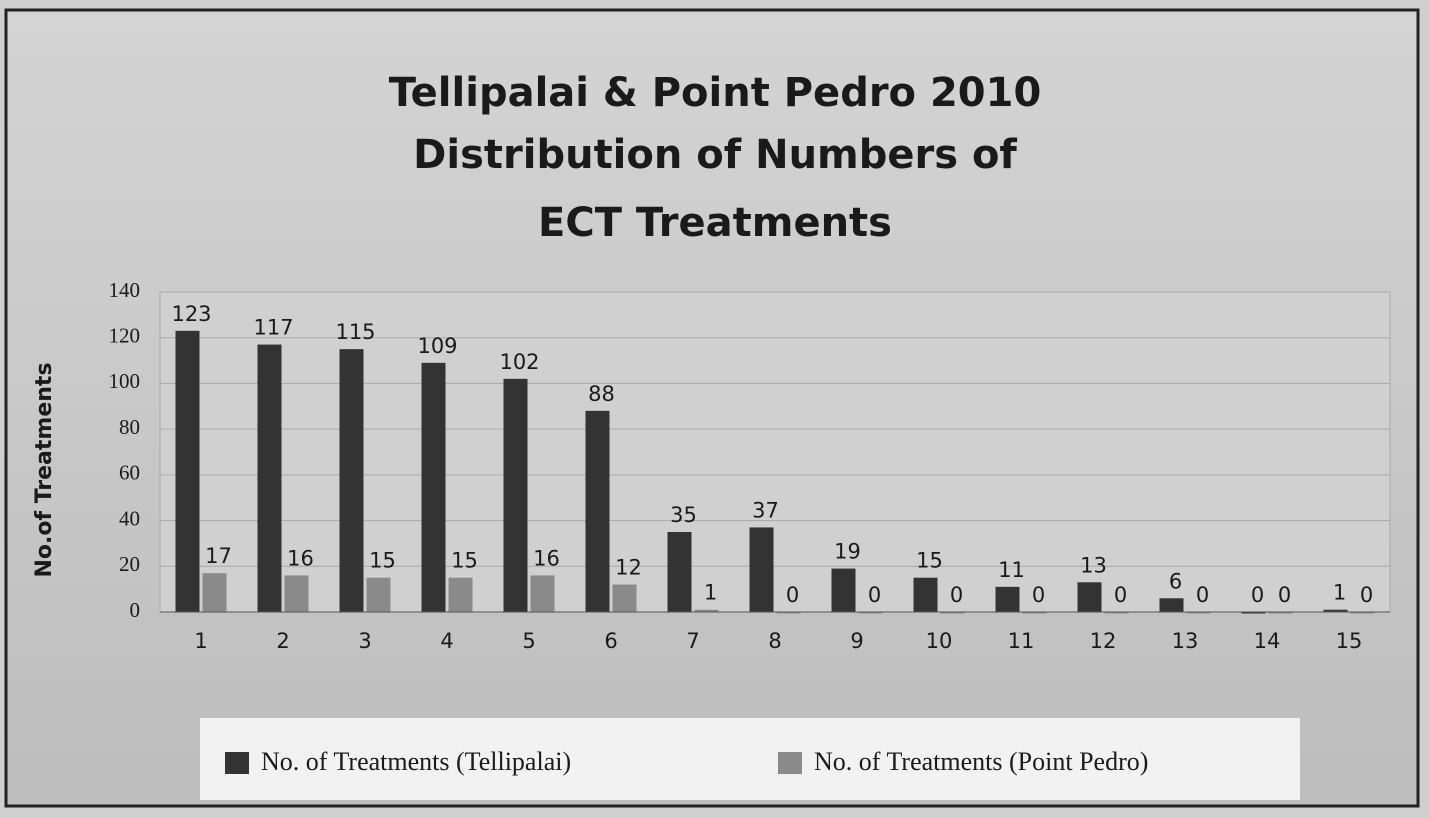  Describe the element at coordinates (1093, 565) in the screenshot. I see `data-label: 13` at that location.